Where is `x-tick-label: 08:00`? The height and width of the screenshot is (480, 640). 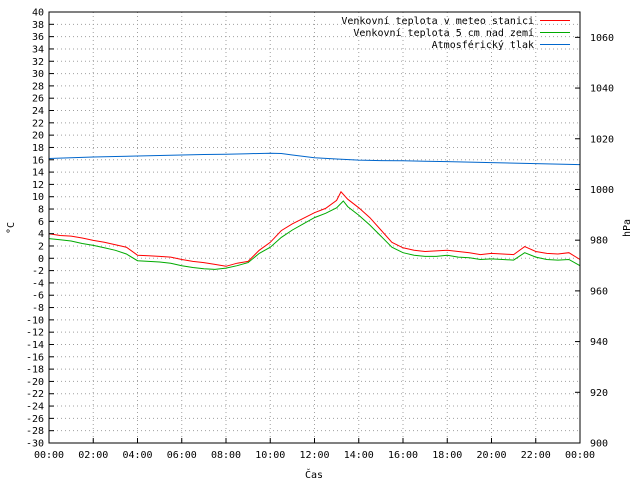 x-tick-label: 08:00 is located at coordinates (226, 455).